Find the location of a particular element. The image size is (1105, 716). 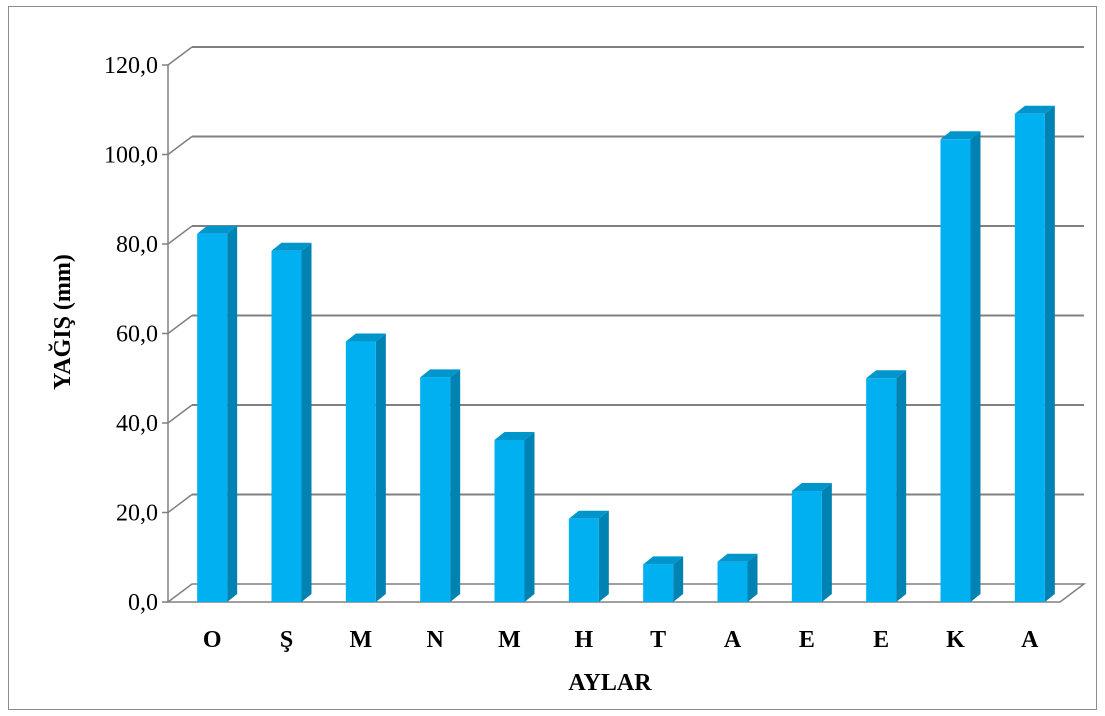

y-tick-label: 80,0 is located at coordinates (137, 245).